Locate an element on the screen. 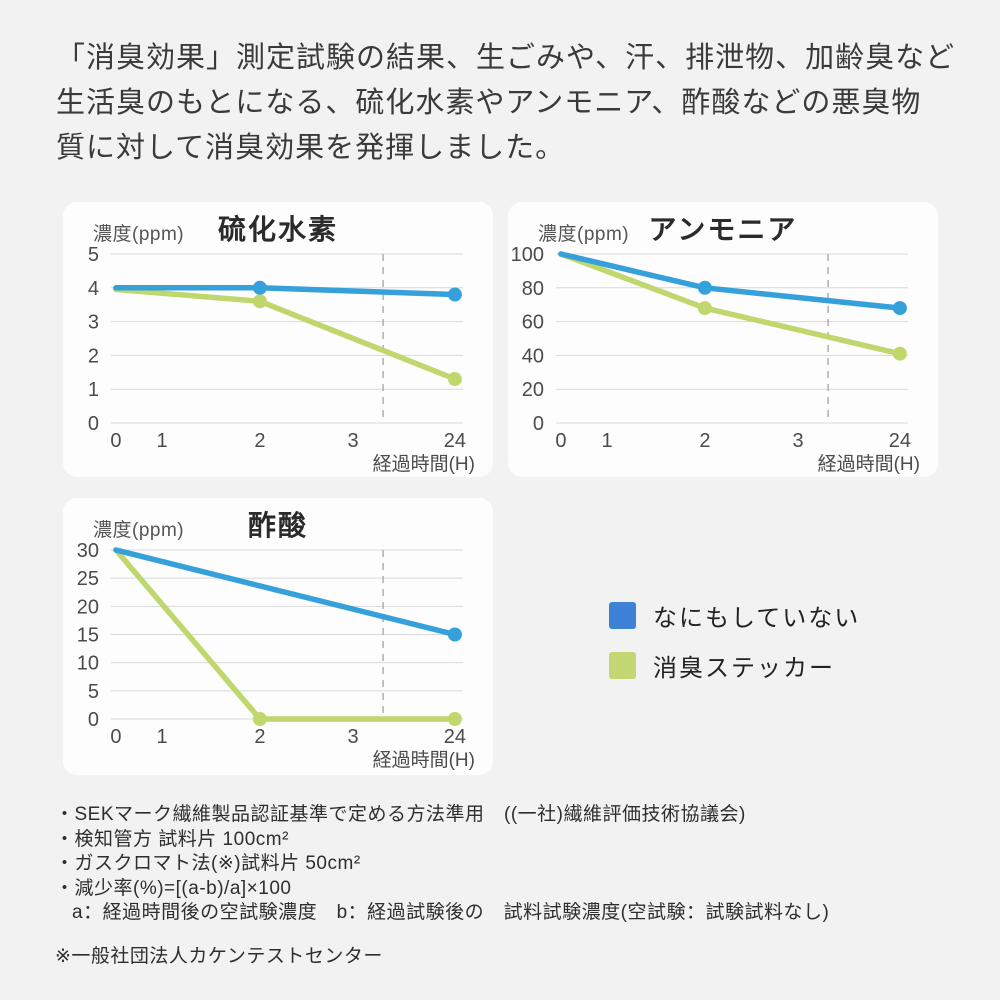 This screenshot has width=1000, height=1000. y-tick-label: 80 is located at coordinates (533, 289).